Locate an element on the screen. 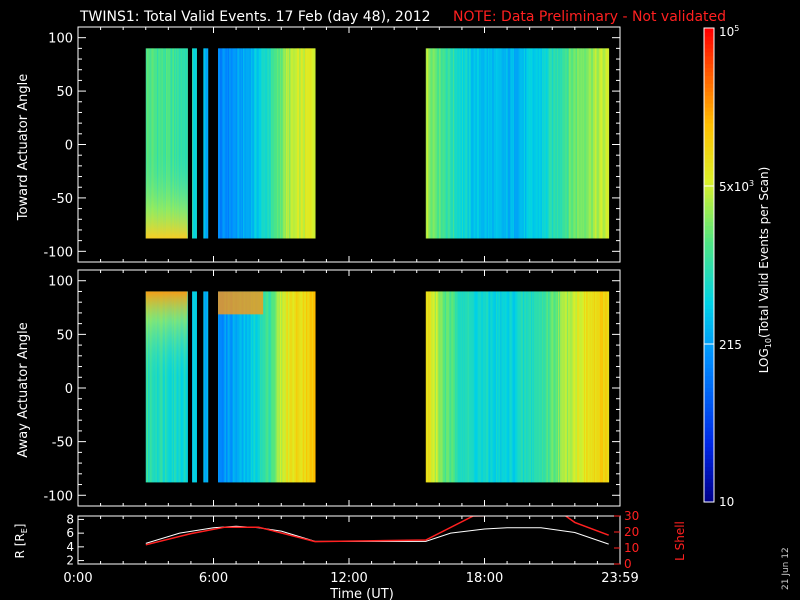 This screenshot has height=600, width=800. toward-bright-edge is located at coordinates (166, 195).